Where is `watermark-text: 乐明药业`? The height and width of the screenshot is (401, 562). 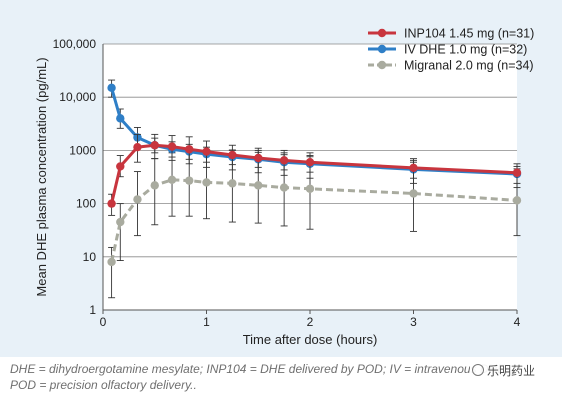 watermark-text: 乐明药业 is located at coordinates (511, 370).